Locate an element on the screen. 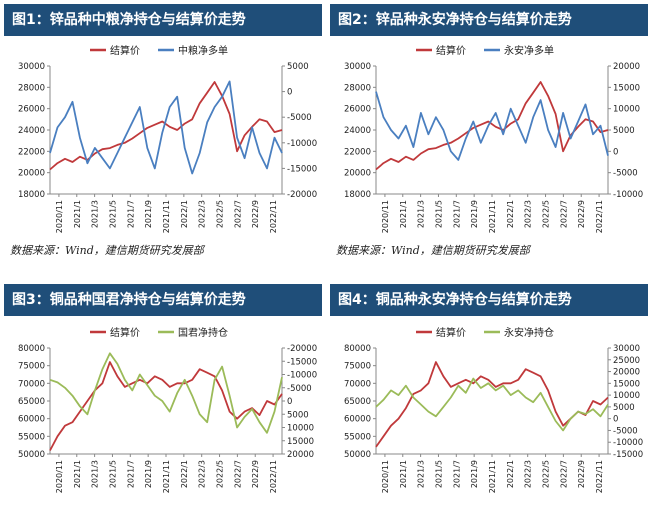  legend-label-2: 永安净持仓 is located at coordinates (529, 332).